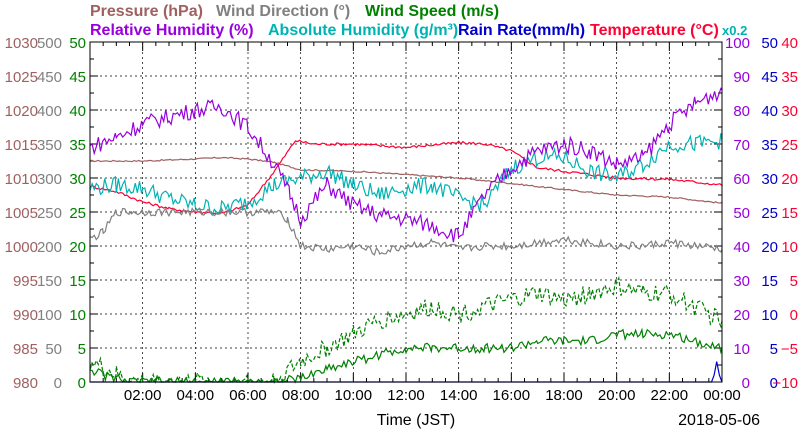 The width and height of the screenshot is (800, 434). I want to click on legend-pressure: Pressure (hPa), so click(146, 11).